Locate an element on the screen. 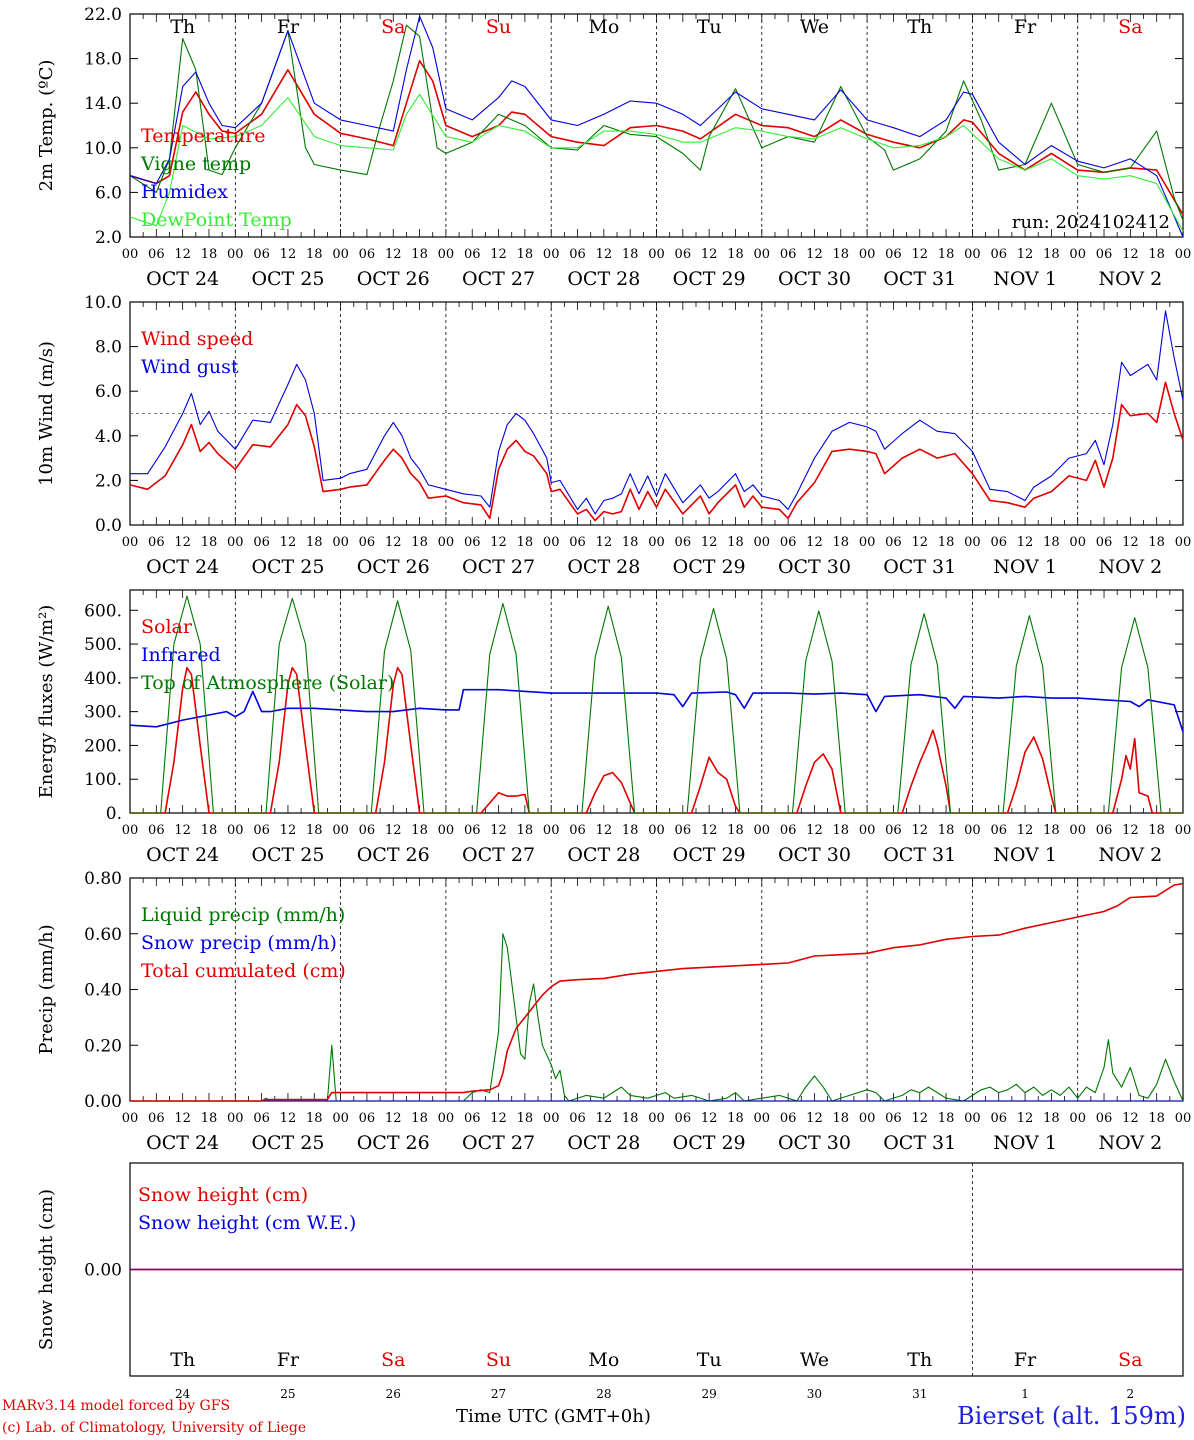 This screenshot has width=1194, height=1440. y-tick-label: 8.0 is located at coordinates (108, 348).